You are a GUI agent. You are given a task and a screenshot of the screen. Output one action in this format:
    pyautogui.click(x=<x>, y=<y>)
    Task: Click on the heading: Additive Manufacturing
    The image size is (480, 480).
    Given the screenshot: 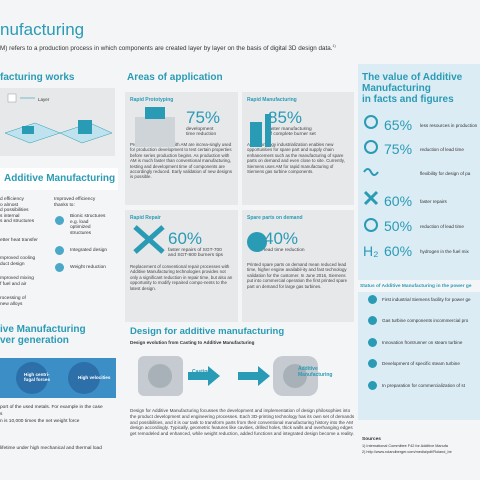 What is the action you would take?
    pyautogui.click(x=60, y=178)
    